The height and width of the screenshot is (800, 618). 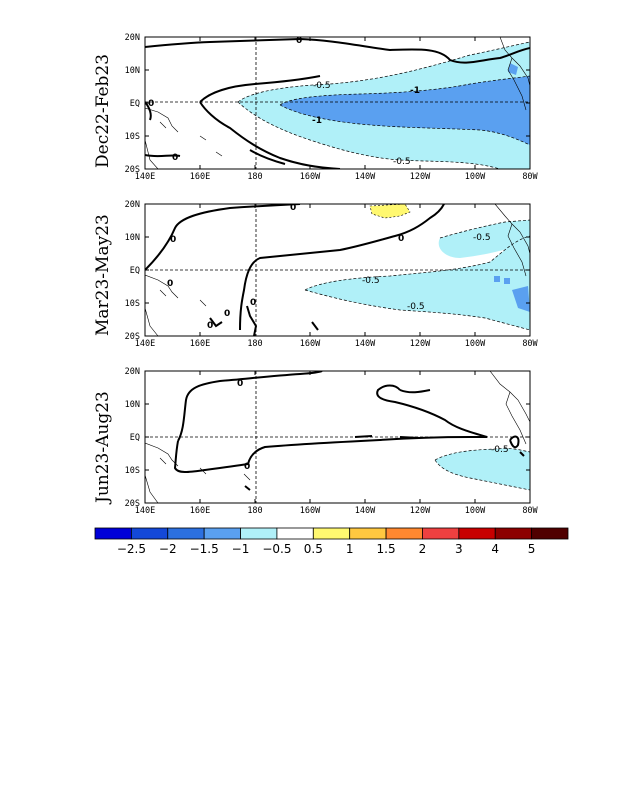 I want to click on panel-3-region-lightblue, so click(x=482, y=469).